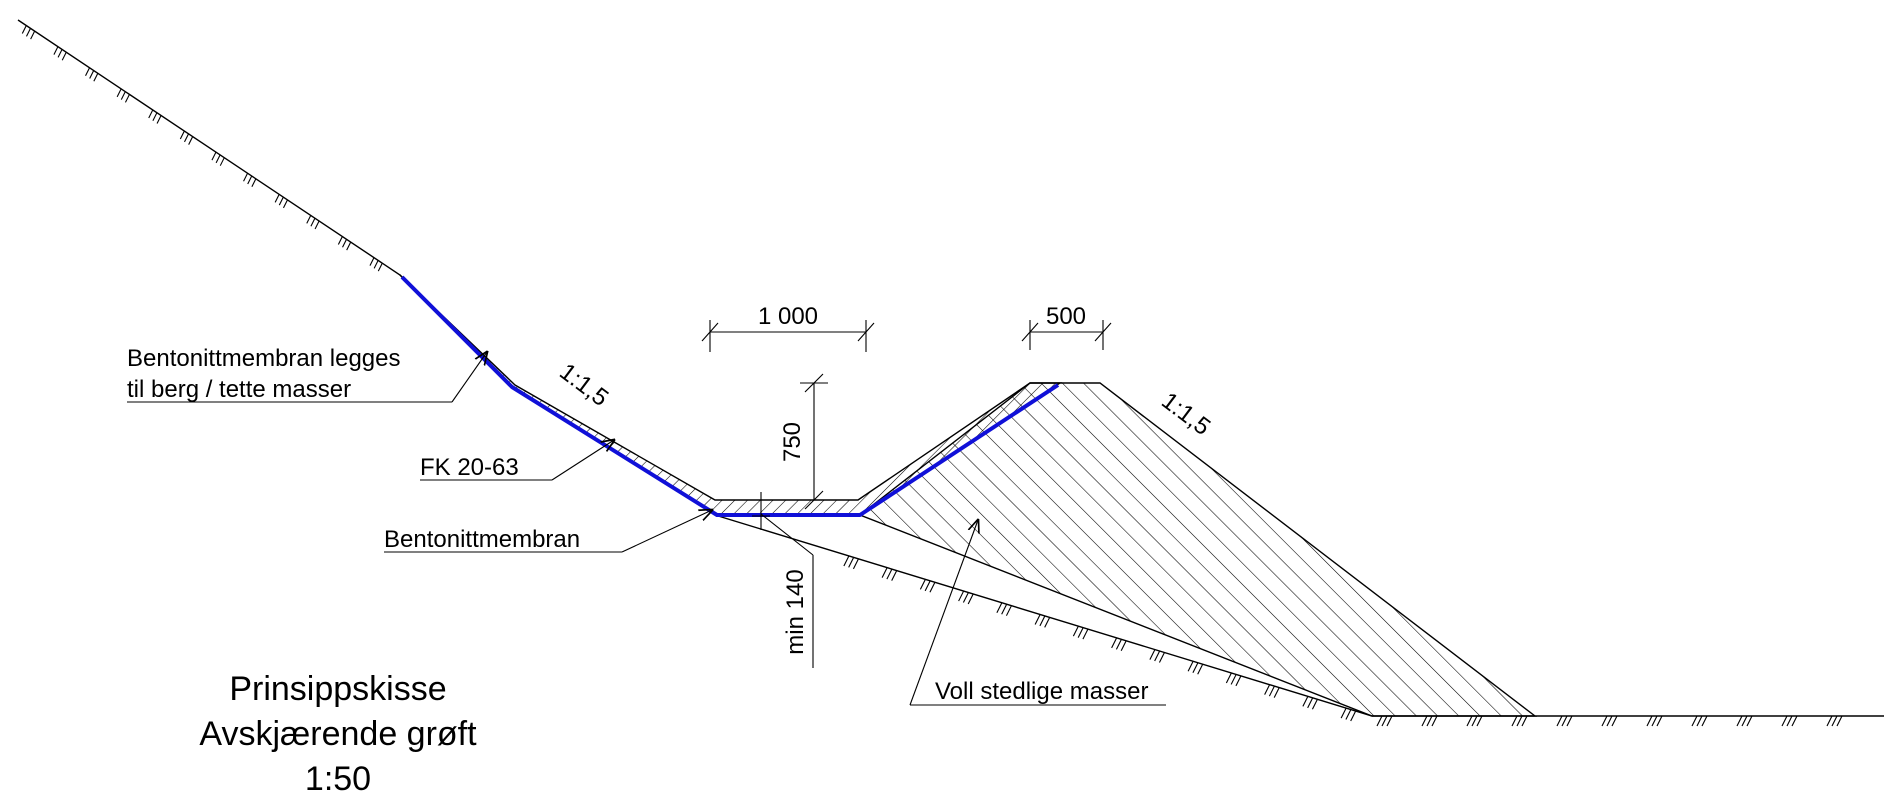  What do you see at coordinates (1066, 316) in the screenshot?
I see `dimension-crest-width-label: 500` at bounding box center [1066, 316].